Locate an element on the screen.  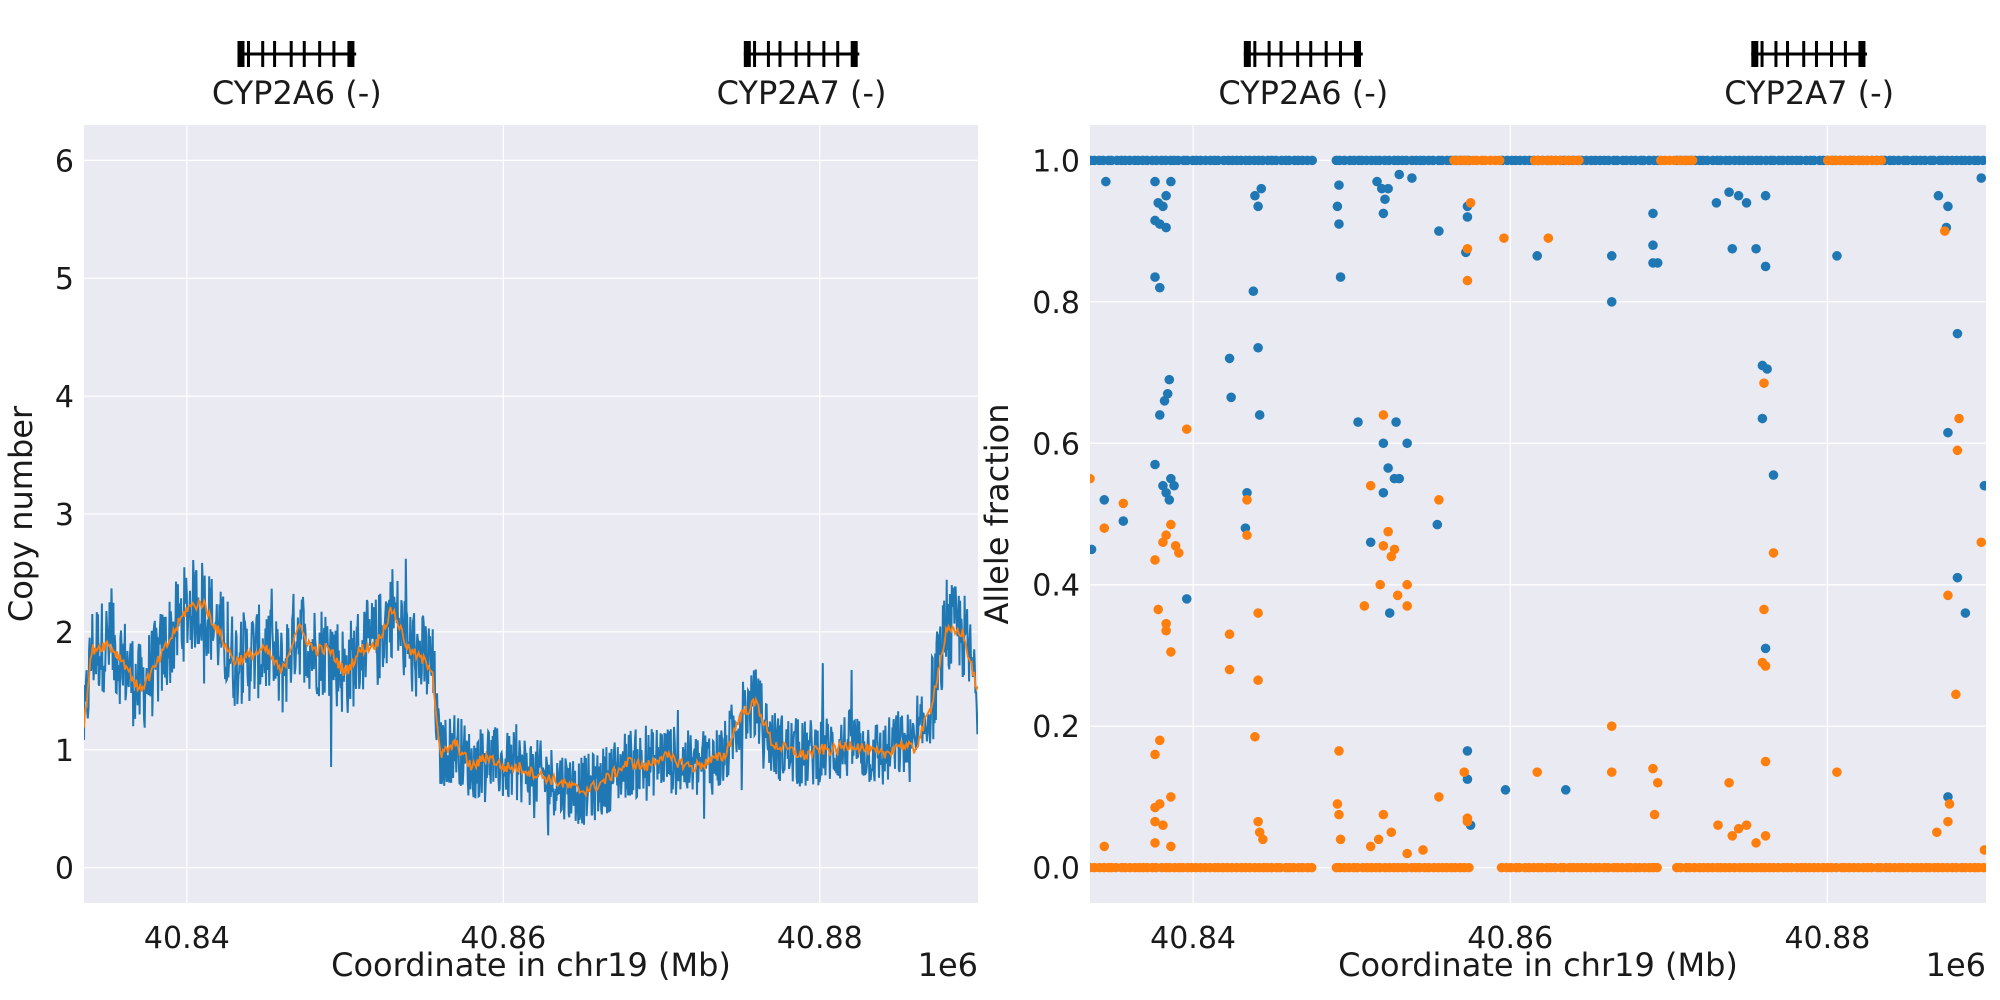
gene-label: CYP2A6 (-) is located at coordinates (1303, 93).